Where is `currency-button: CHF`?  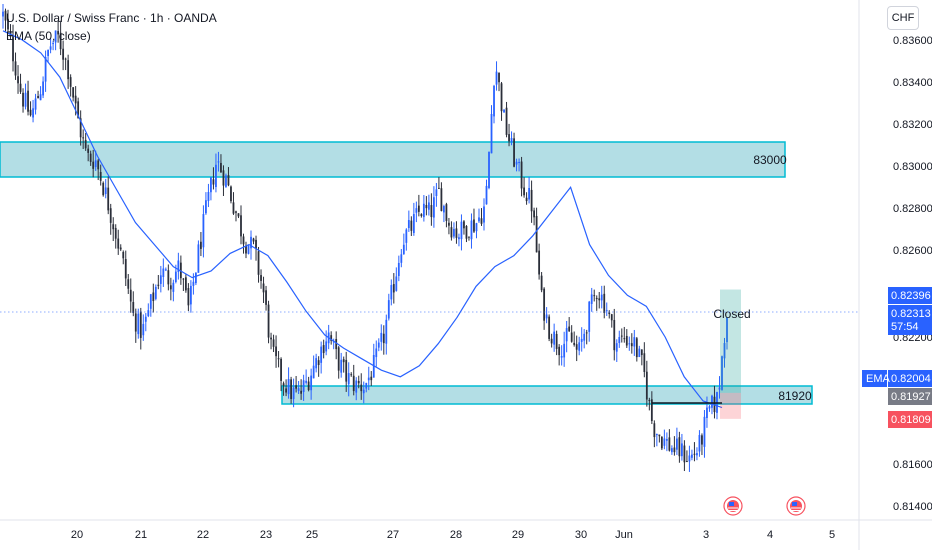 currency-button: CHF is located at coordinates (903, 18).